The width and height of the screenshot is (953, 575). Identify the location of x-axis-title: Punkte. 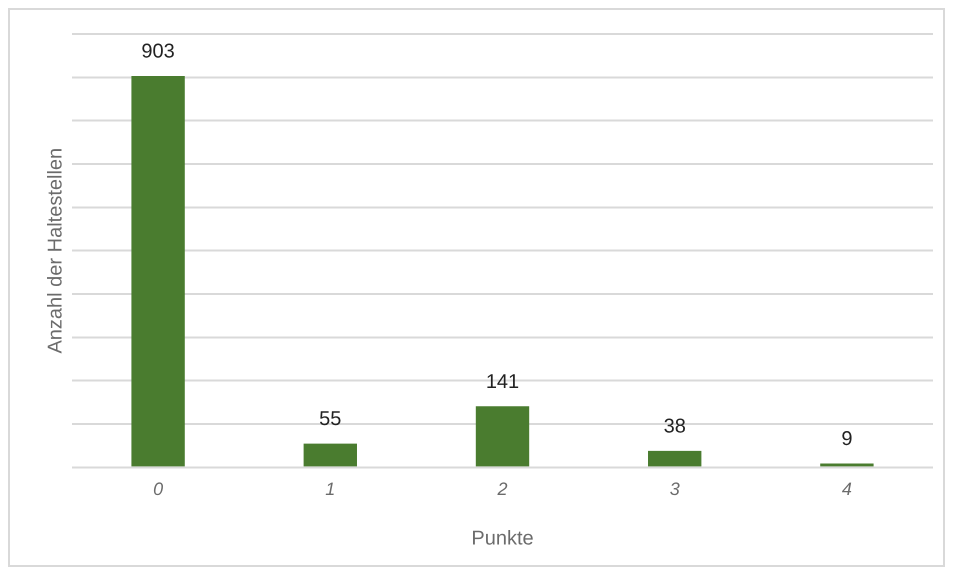
(502, 539).